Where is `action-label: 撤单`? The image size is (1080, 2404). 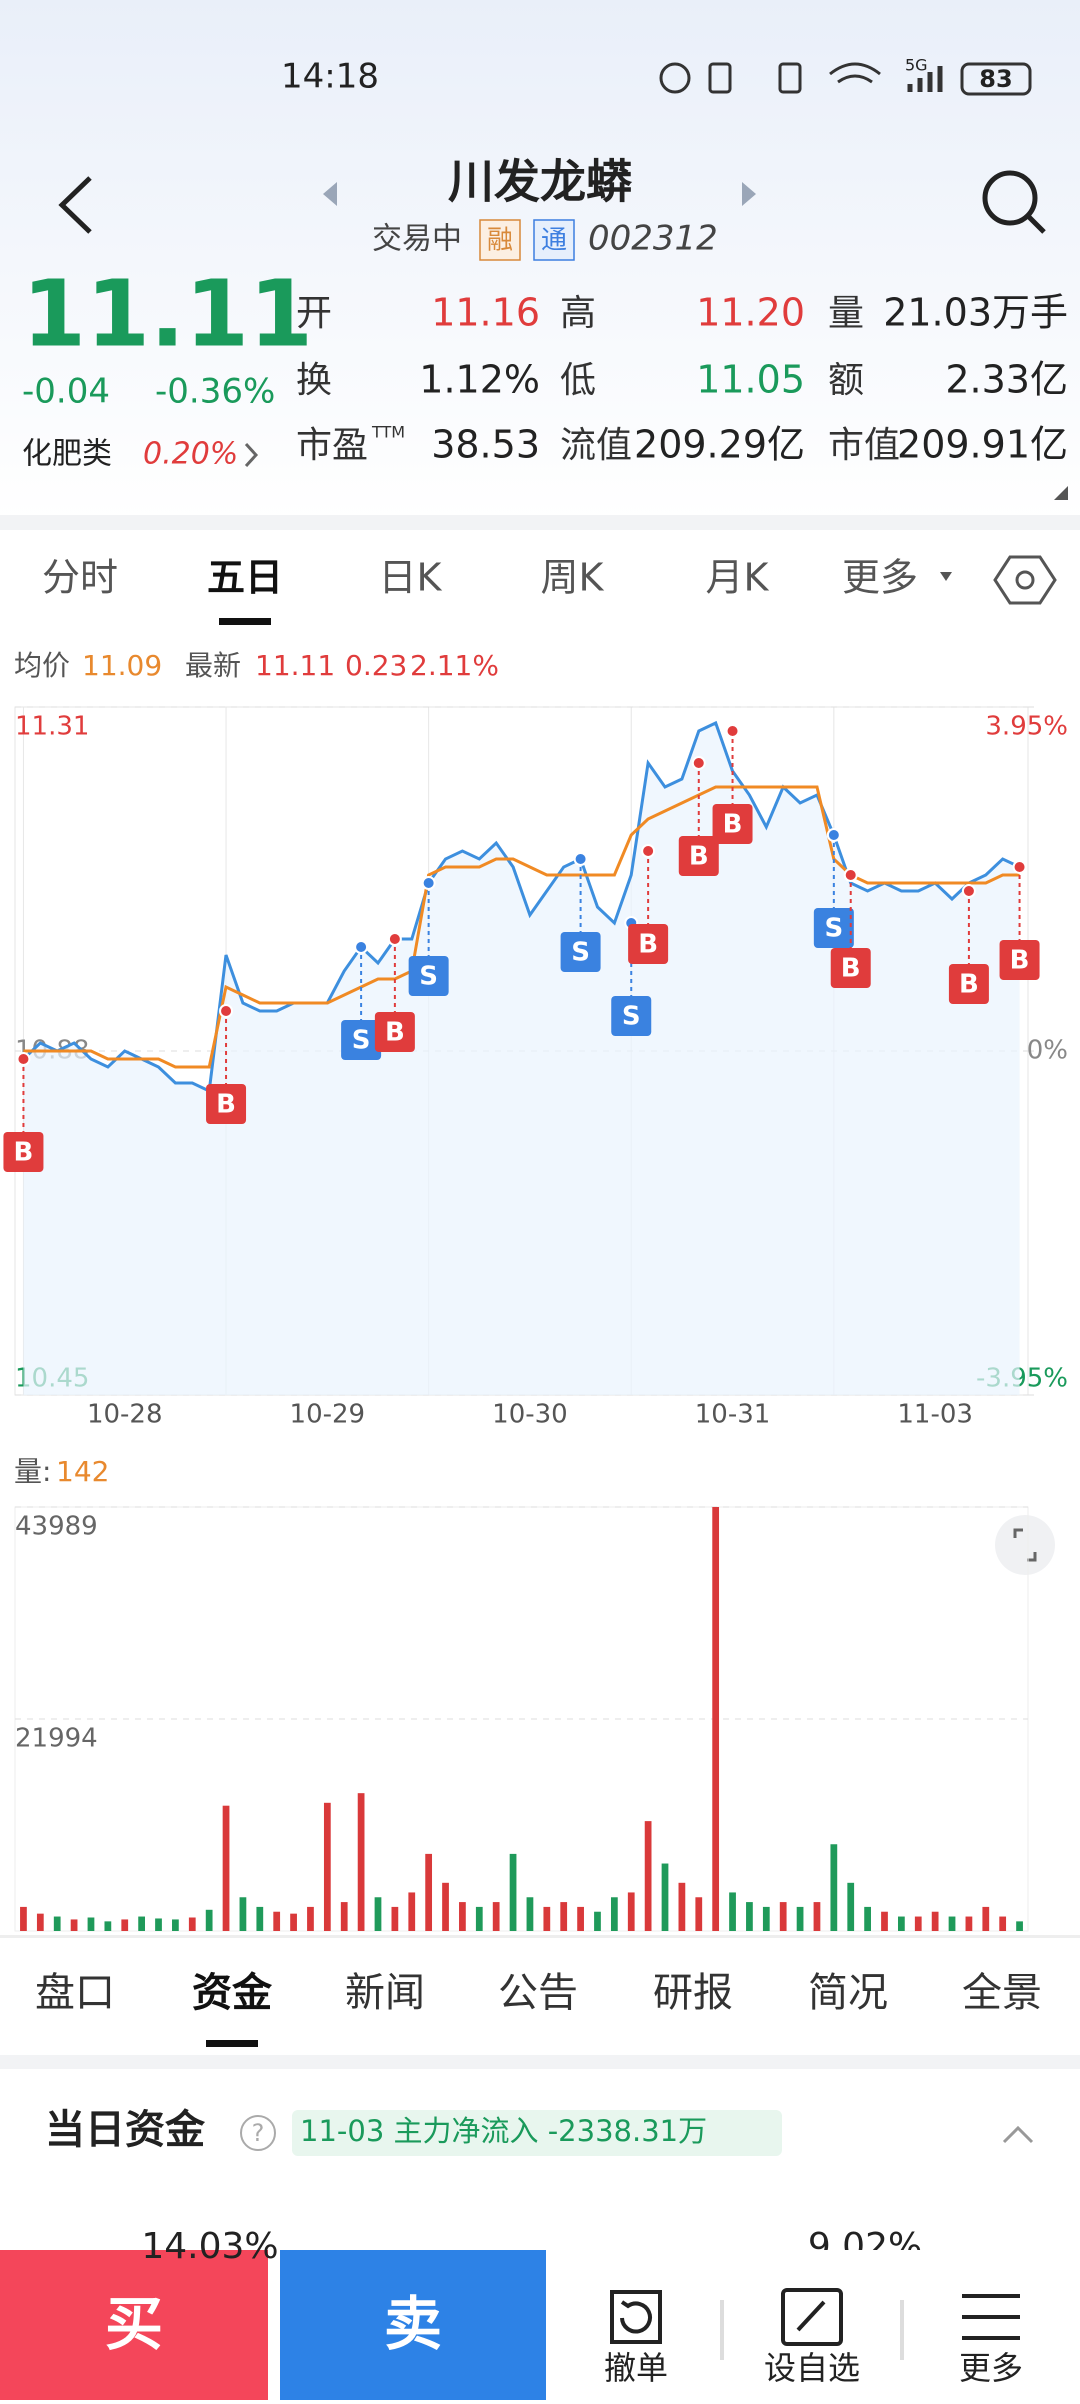 action-label: 撤单 is located at coordinates (636, 2368).